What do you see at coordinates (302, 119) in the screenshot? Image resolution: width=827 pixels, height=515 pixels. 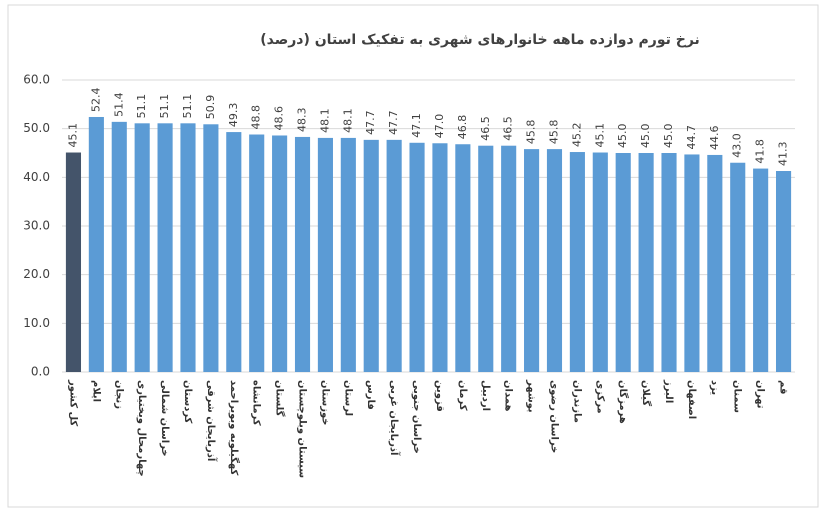 I see `value-label: 48.3` at bounding box center [302, 119].